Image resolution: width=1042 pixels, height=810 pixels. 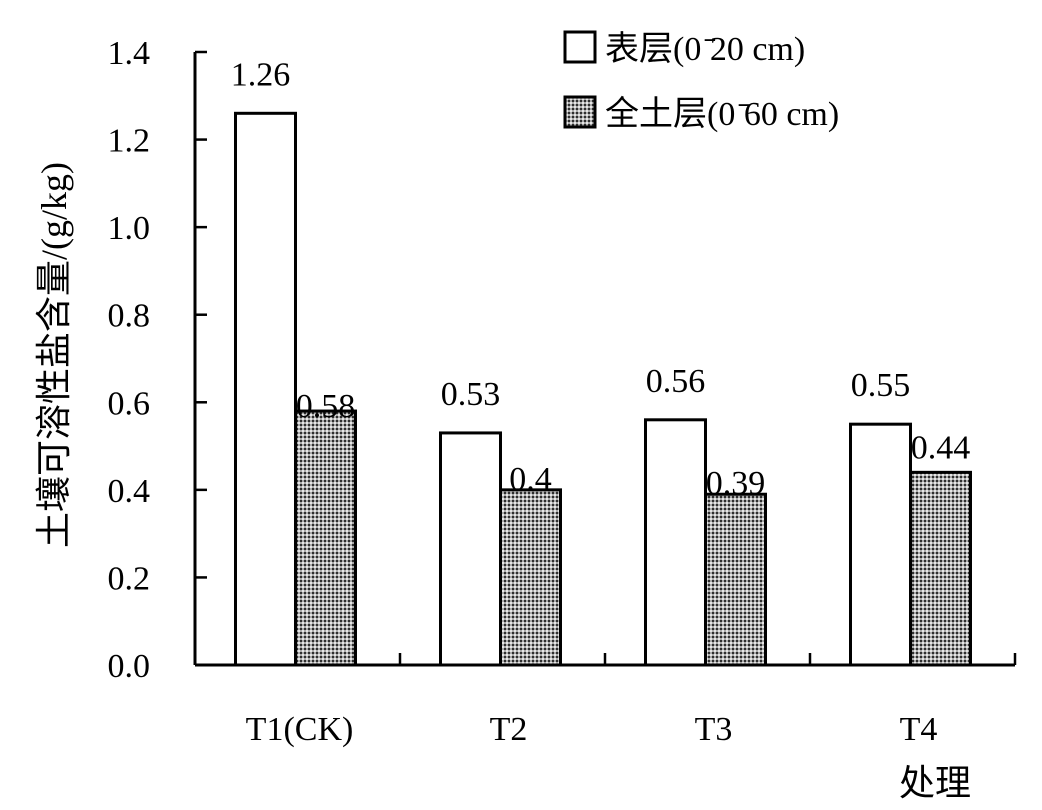 I want to click on data-label: 0.4, so click(x=530, y=479).